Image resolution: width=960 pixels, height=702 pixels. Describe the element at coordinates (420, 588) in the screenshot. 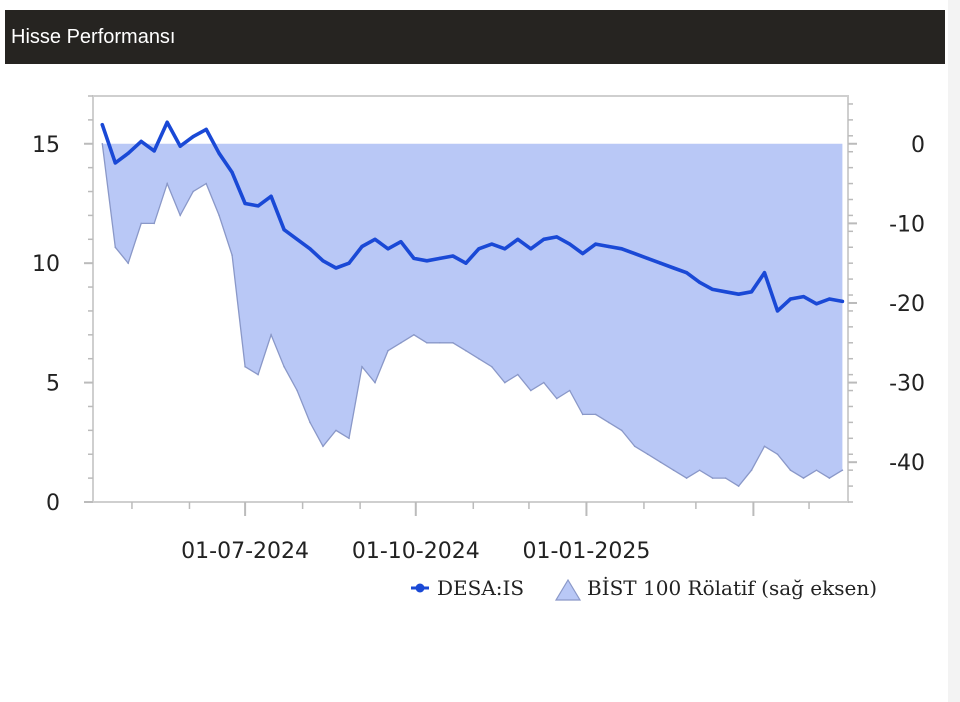

I see `legend-desa-marker` at that location.